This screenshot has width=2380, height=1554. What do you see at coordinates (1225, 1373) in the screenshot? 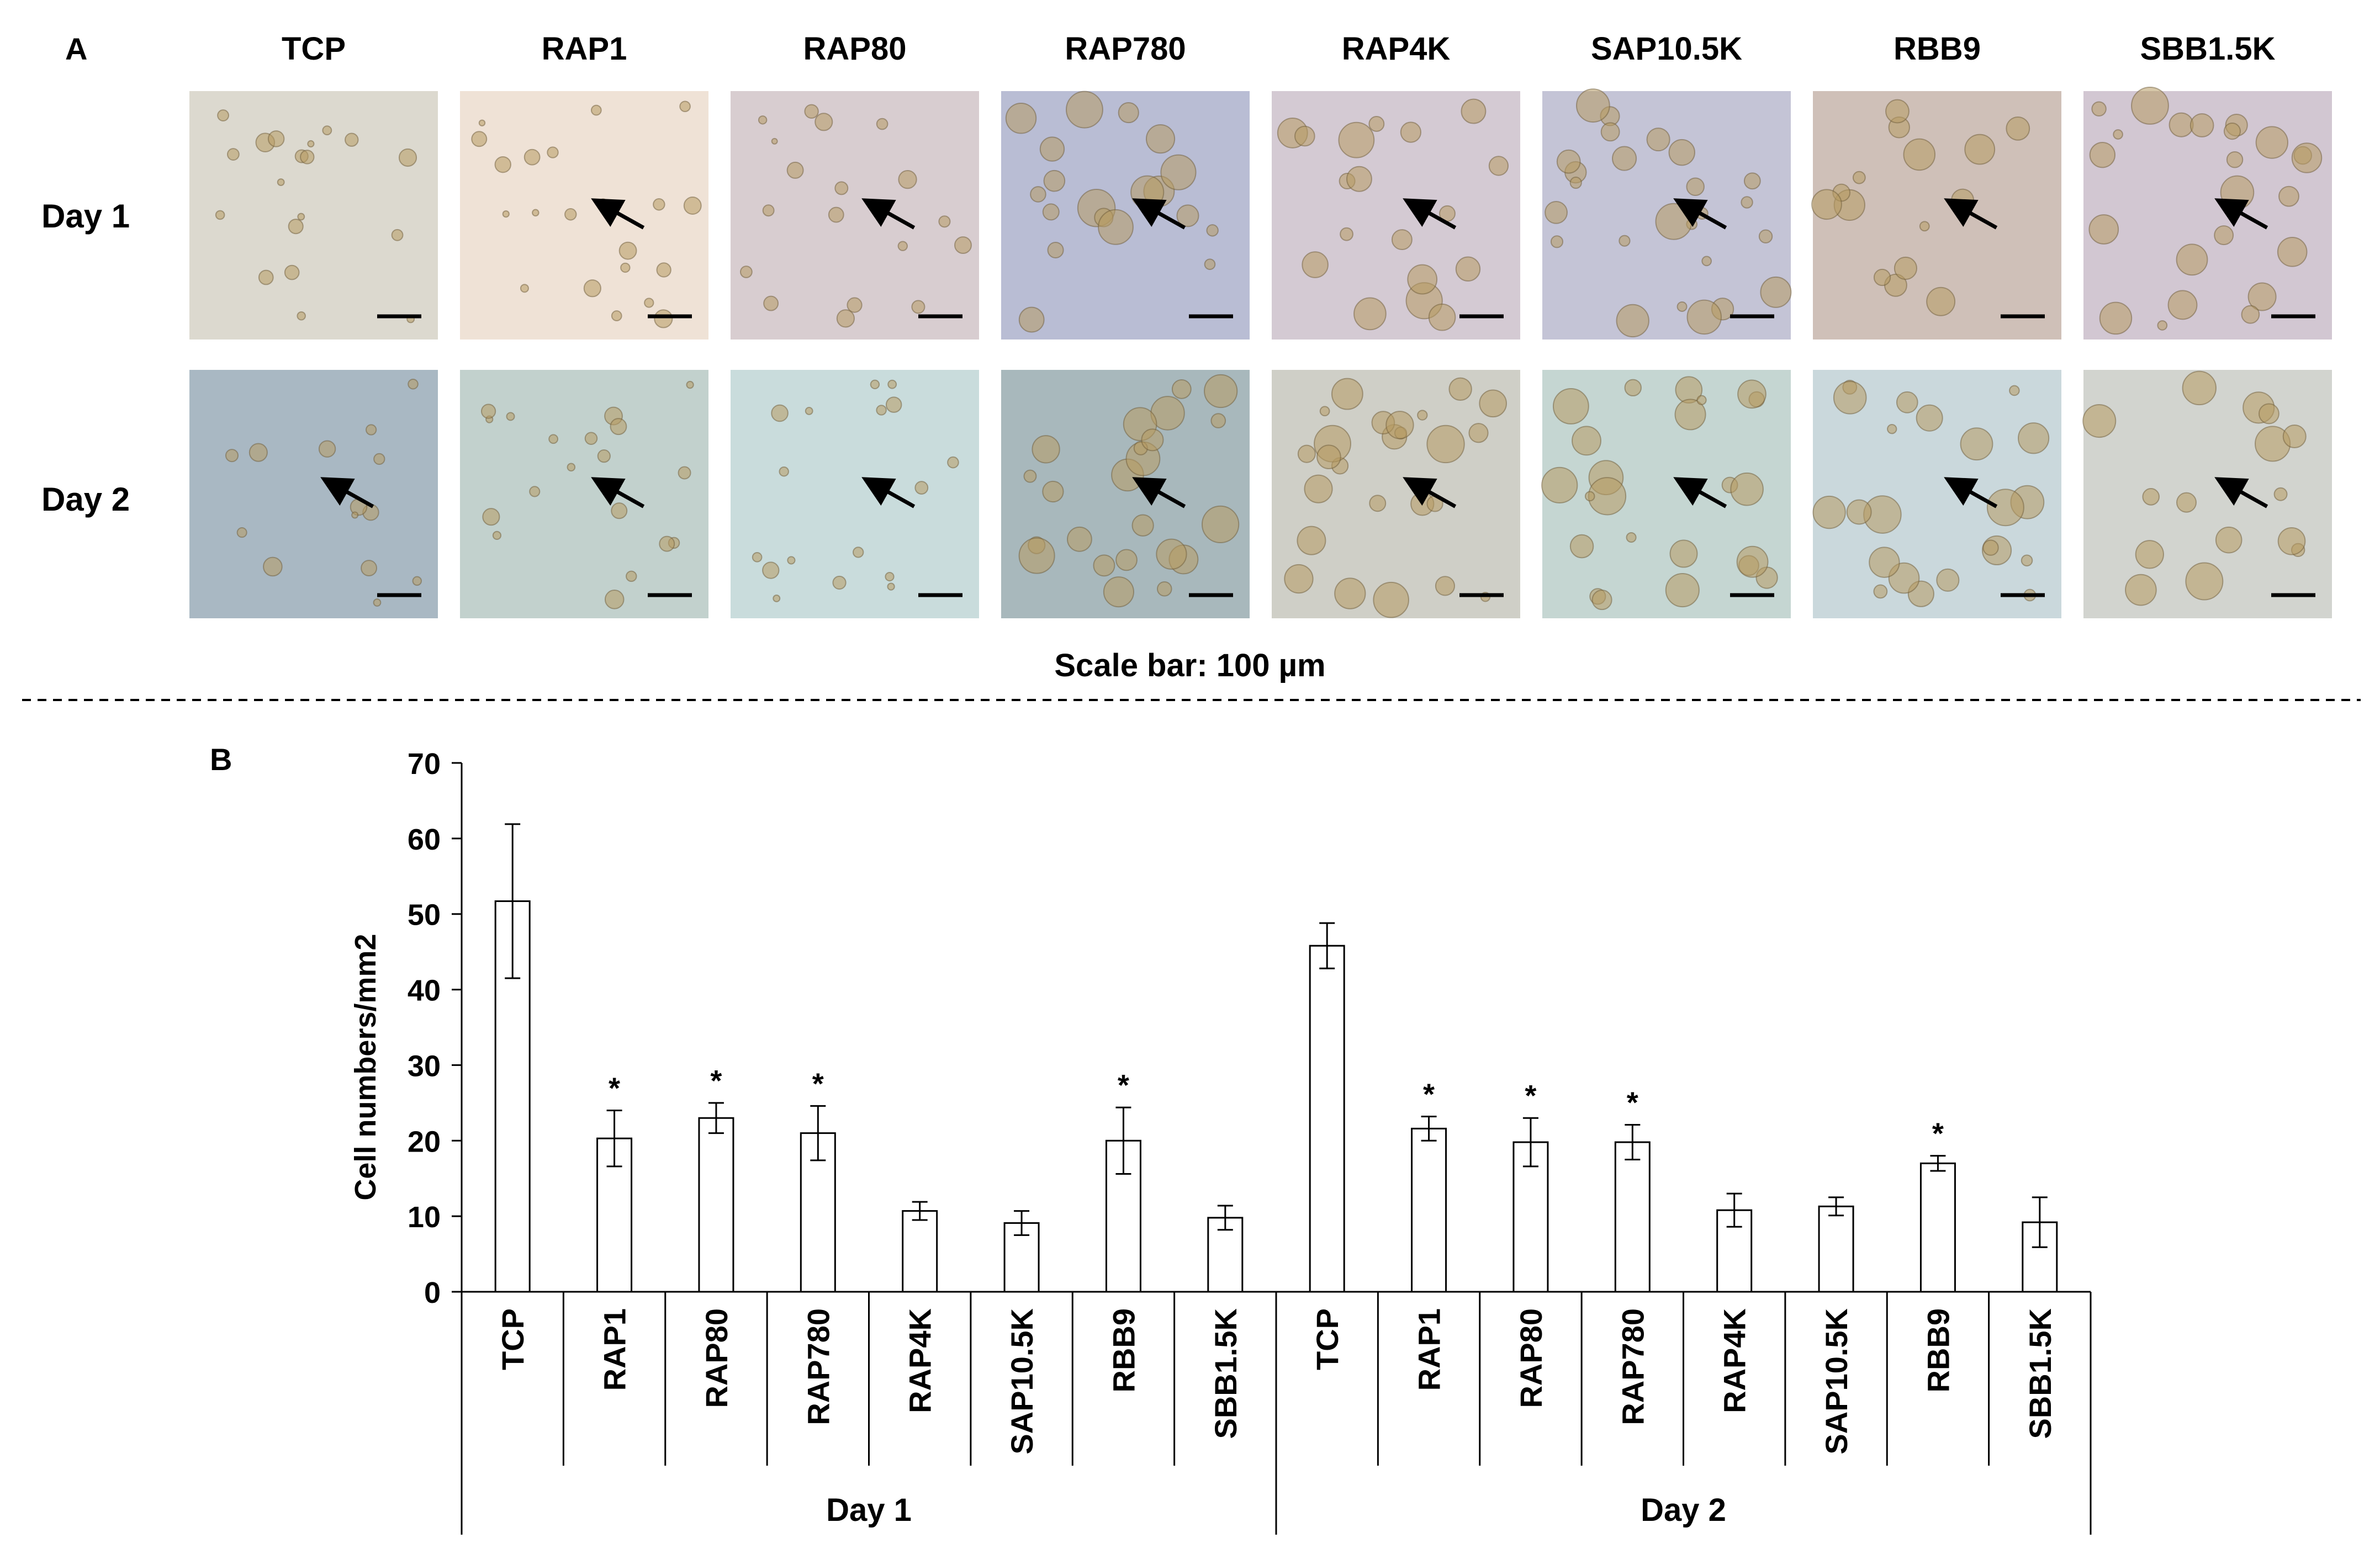
I see `x-tick-label: SBB1.5K` at bounding box center [1225, 1373].